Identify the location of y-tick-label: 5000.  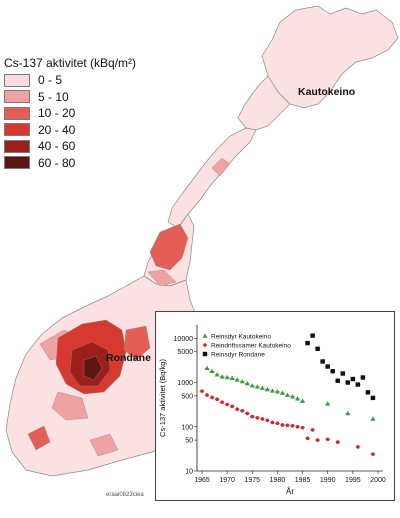
(185, 352).